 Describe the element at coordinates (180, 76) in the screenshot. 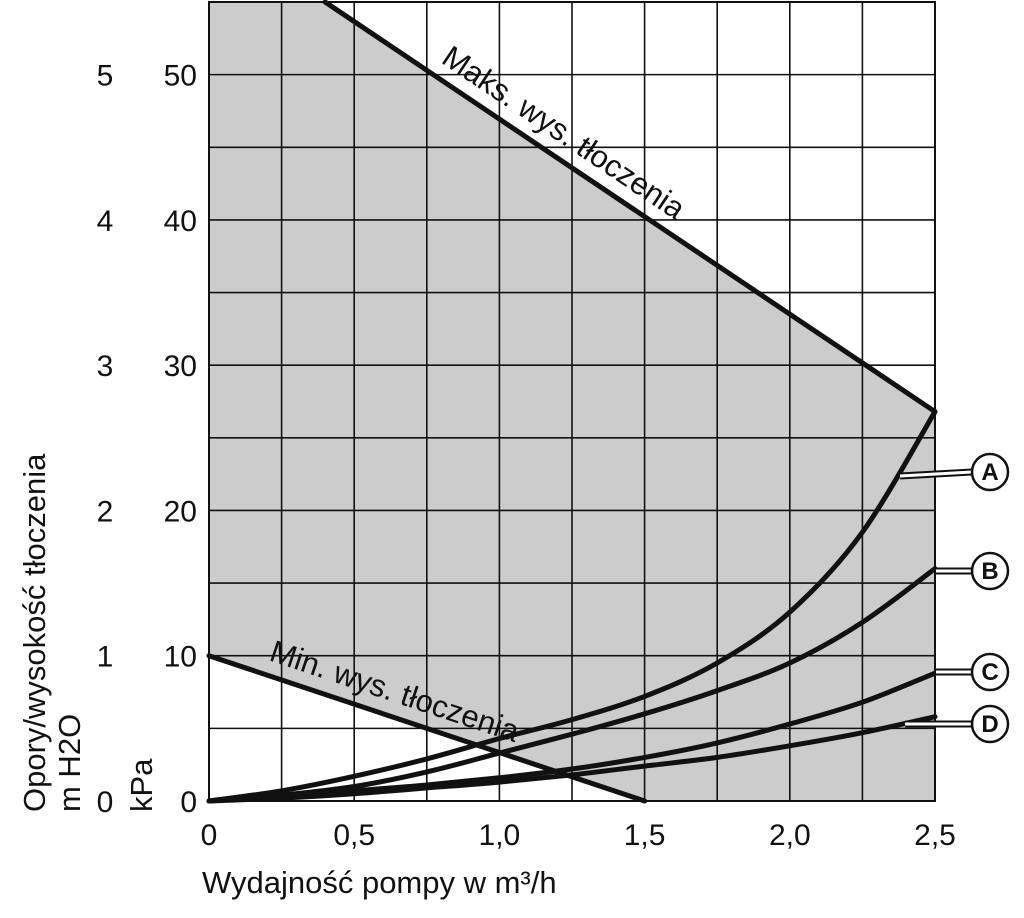

I see `y-tick-label-kpa: 50` at that location.